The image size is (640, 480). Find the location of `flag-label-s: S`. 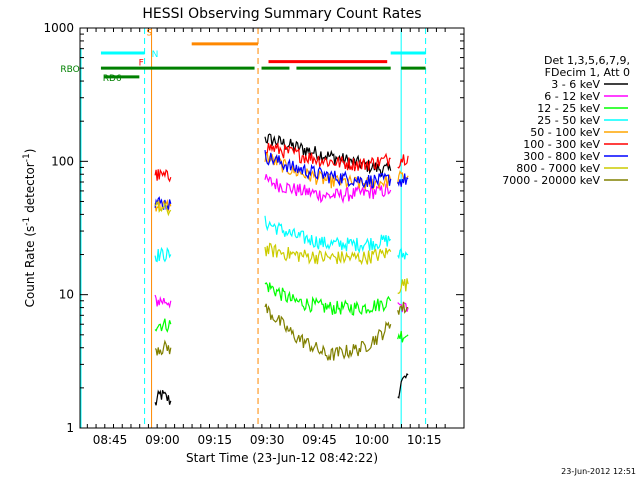

flag-label-s: S is located at coordinates (149, 33).